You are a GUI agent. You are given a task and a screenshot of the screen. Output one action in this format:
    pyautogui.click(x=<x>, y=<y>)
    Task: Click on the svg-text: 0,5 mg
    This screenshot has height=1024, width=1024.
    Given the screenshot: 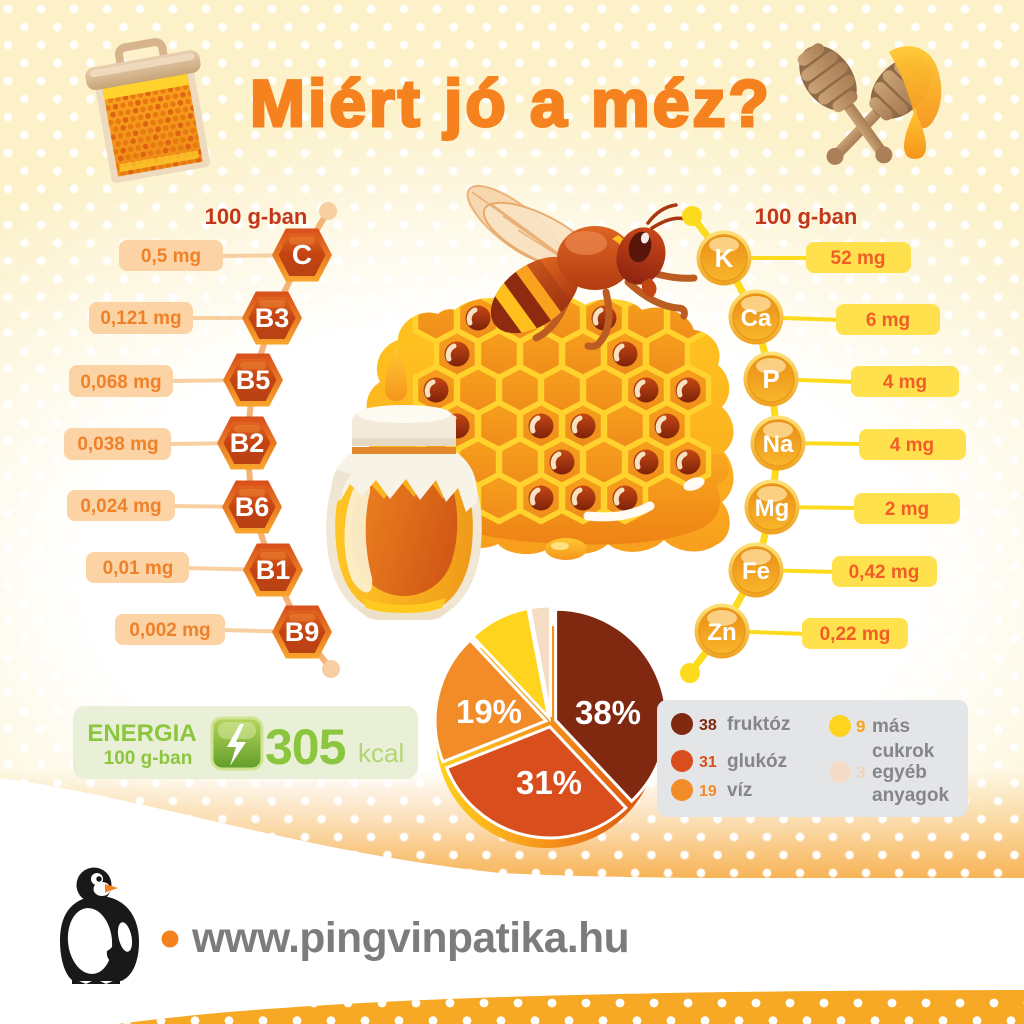 What is the action you would take?
    pyautogui.click(x=171, y=256)
    